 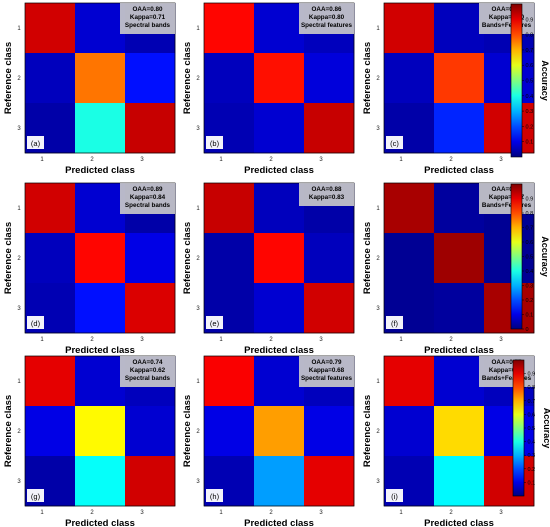 I want to click on colorbar-tick-label: 0.4, so click(x=532, y=443).